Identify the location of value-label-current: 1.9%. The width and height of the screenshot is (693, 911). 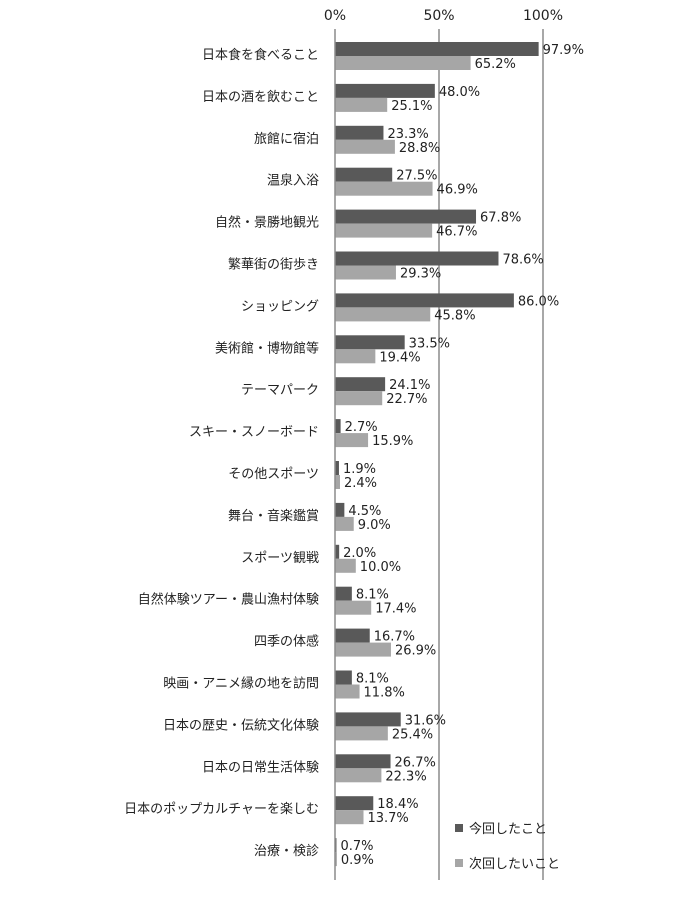
(359, 469).